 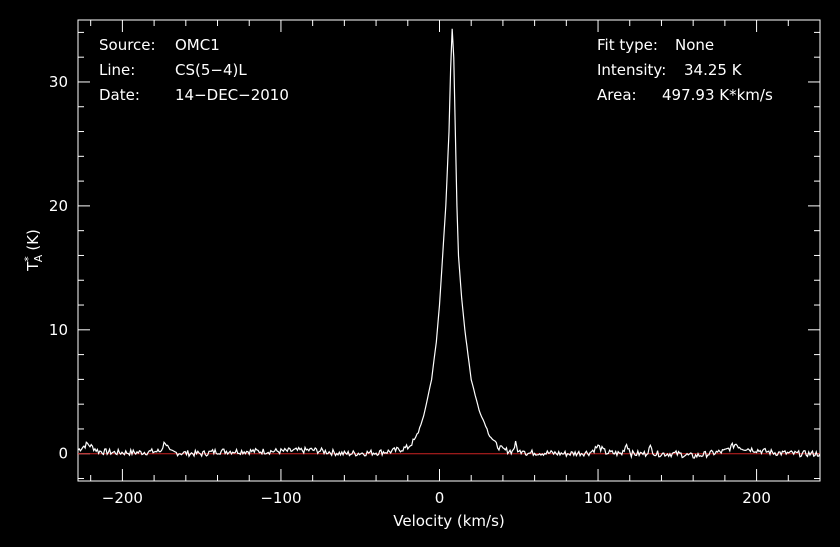 What do you see at coordinates (127, 45) in the screenshot?
I see `source-label: Source:` at bounding box center [127, 45].